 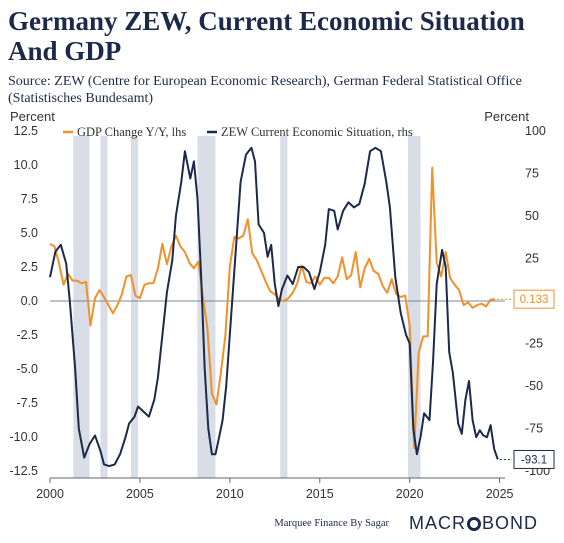 I want to click on y-left-tick-label: 2.5, so click(x=29, y=267).